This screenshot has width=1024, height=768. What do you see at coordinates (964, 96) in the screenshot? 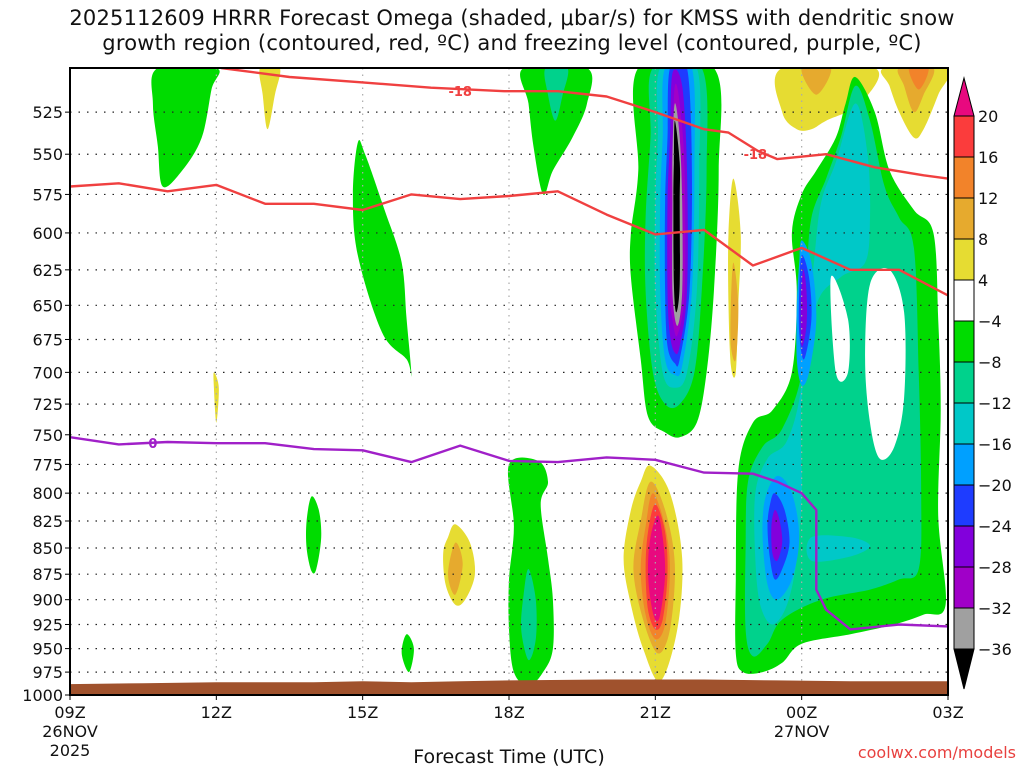
I see `colorbar-arrow-top` at bounding box center [964, 96].